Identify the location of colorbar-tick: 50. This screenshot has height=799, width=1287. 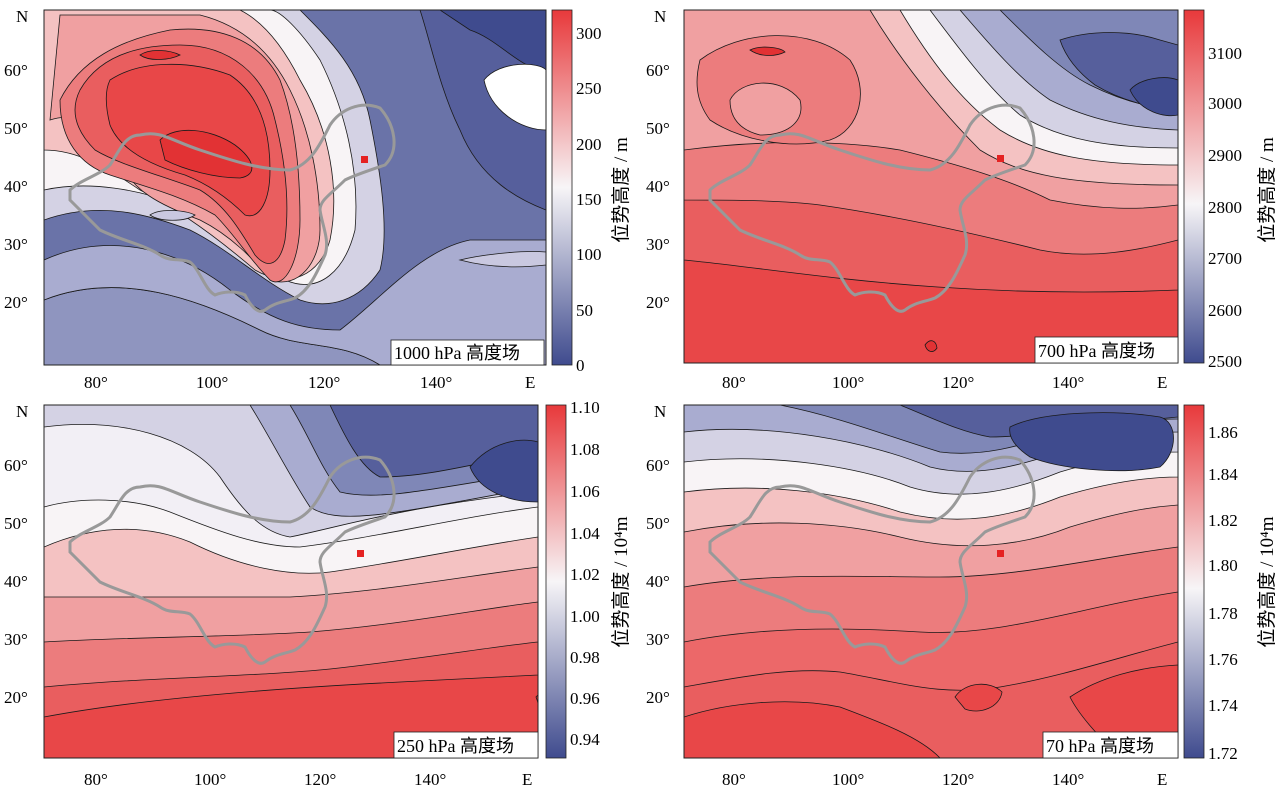
(584, 310).